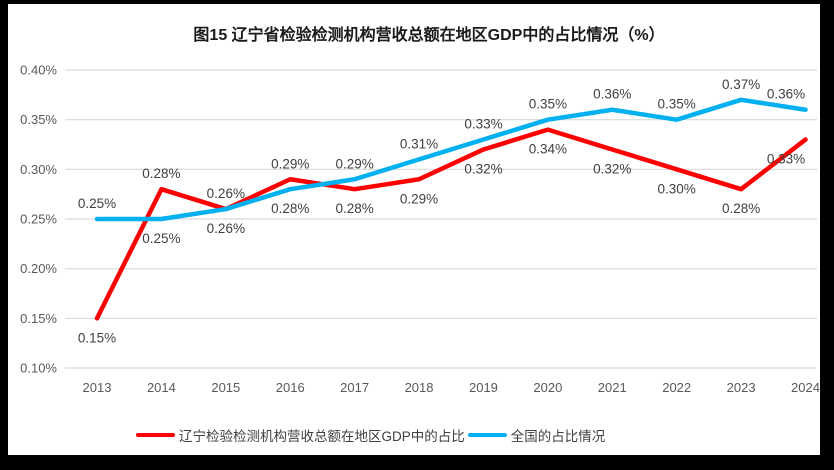 This screenshot has height=470, width=834. Describe the element at coordinates (290, 208) in the screenshot. I see `data-label-series-1: 0.28%` at that location.